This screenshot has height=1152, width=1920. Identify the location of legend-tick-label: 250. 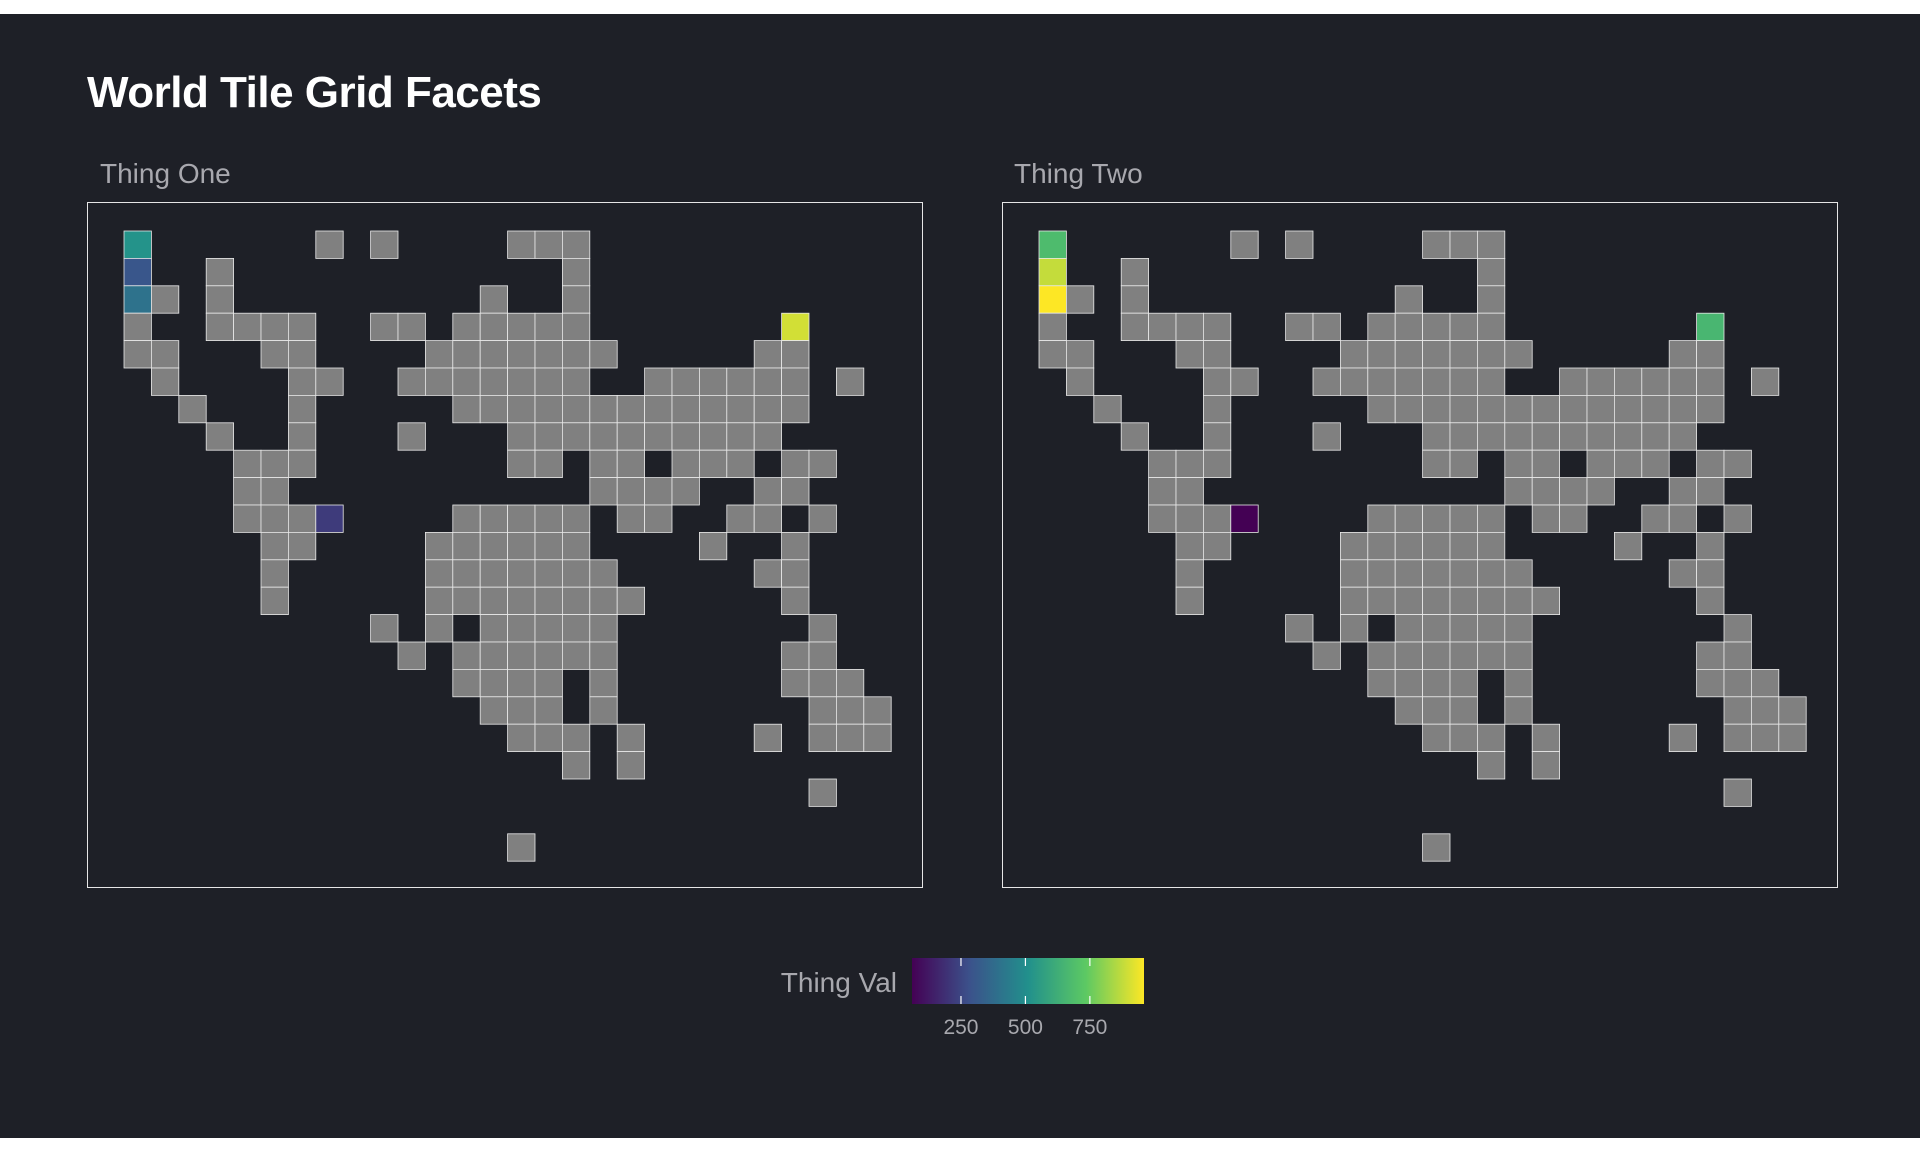
(961, 1027).